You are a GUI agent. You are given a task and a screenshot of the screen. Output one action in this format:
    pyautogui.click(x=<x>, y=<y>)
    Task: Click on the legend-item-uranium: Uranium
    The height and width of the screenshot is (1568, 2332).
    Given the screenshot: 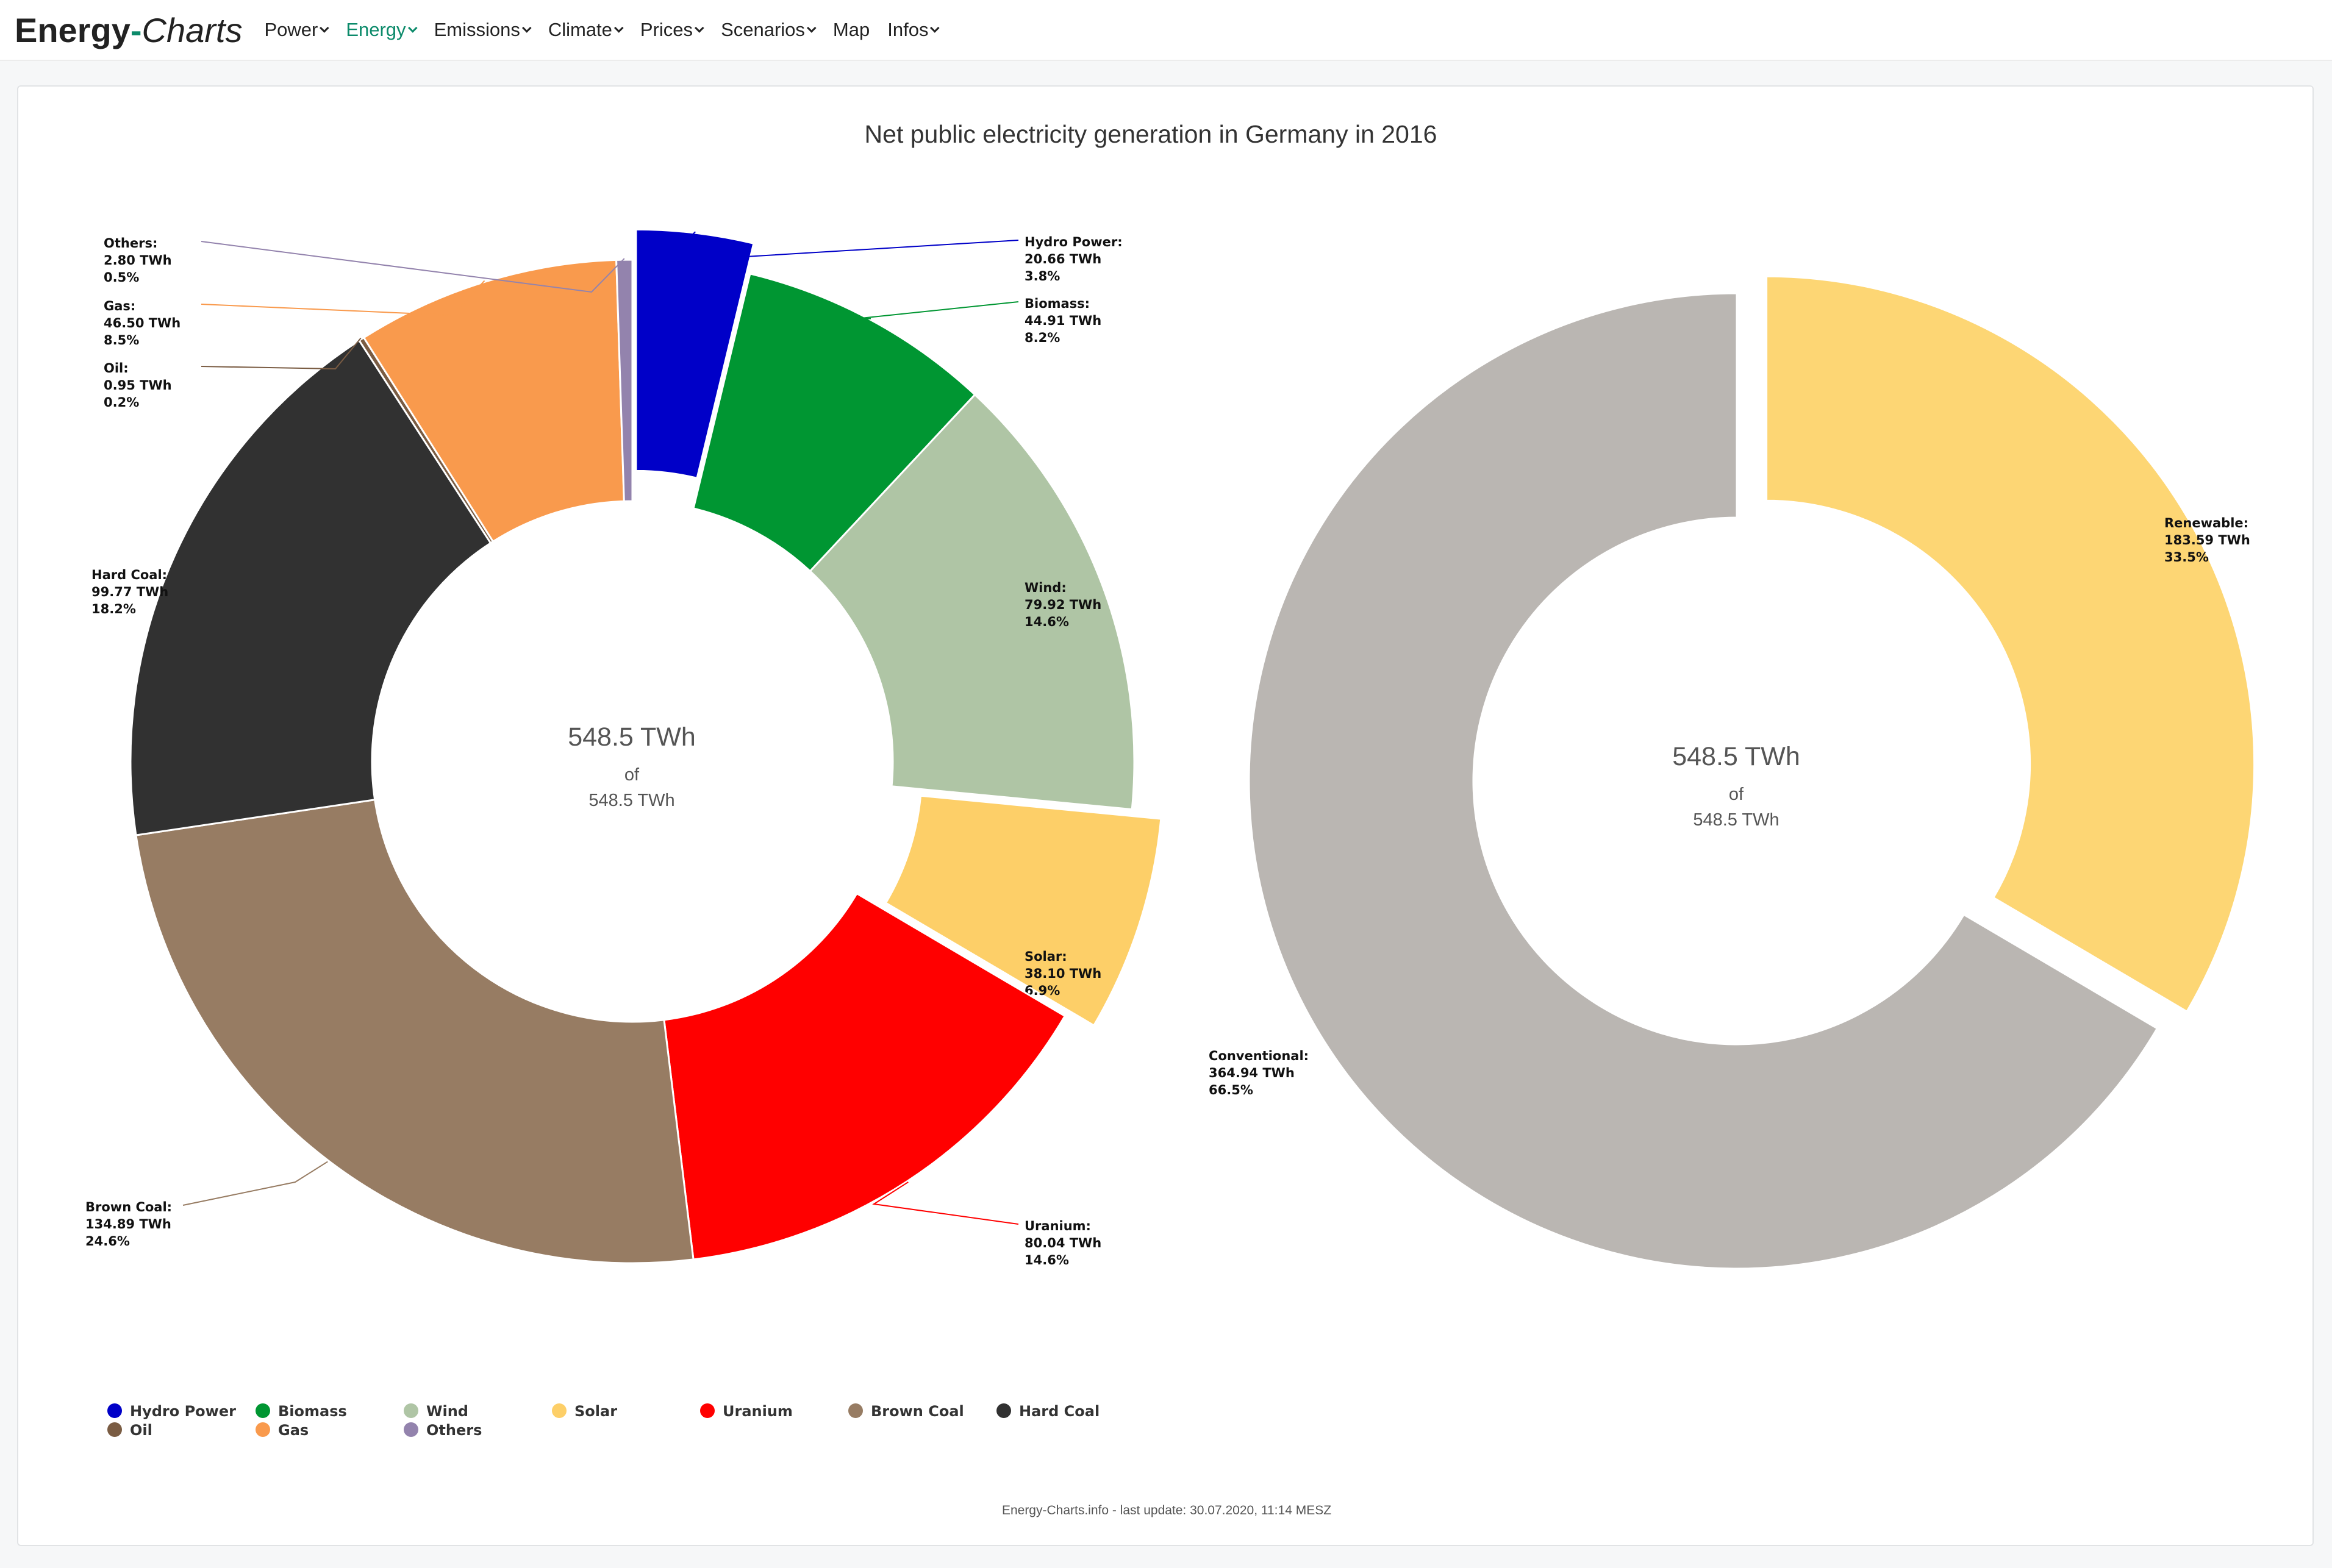 What is the action you would take?
    pyautogui.click(x=747, y=1412)
    